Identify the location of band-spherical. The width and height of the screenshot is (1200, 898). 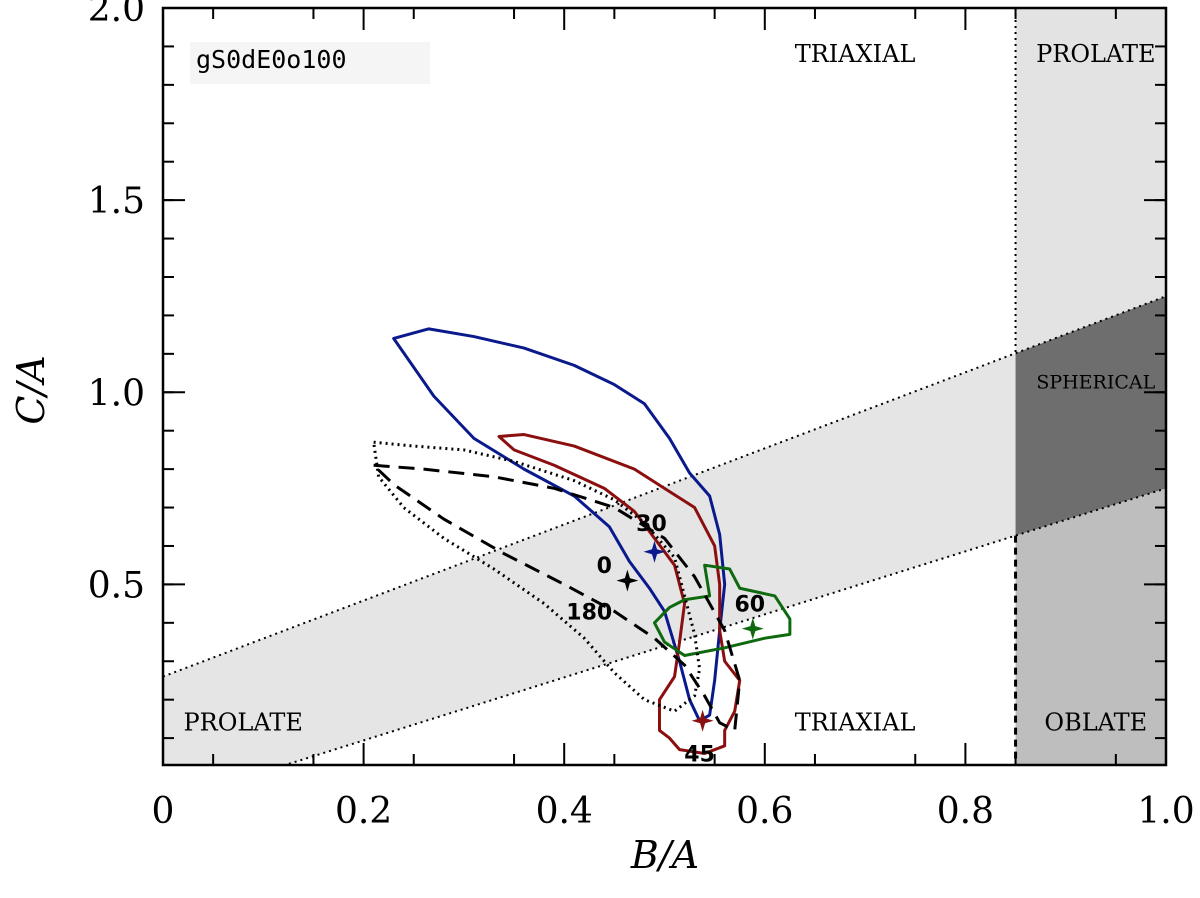
(1090, 416).